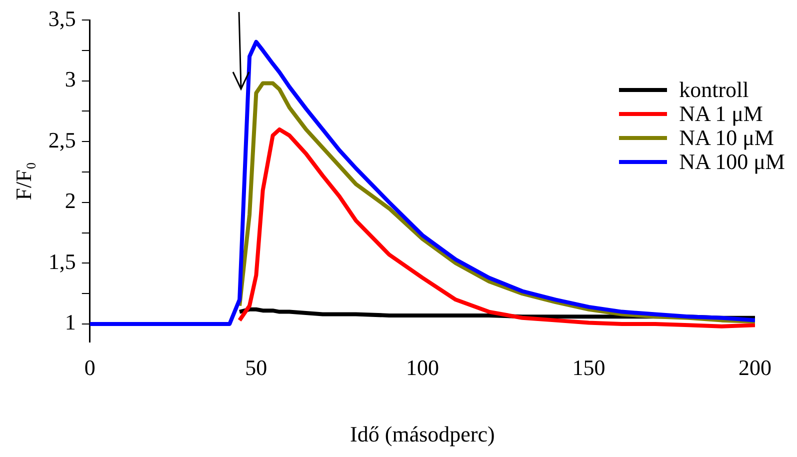  I want to click on legend-label: kontroll, so click(714, 89).